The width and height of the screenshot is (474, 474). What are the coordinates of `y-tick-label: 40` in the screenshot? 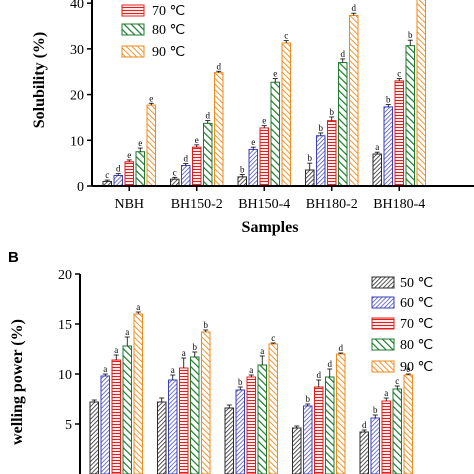 It's located at (77, 6).